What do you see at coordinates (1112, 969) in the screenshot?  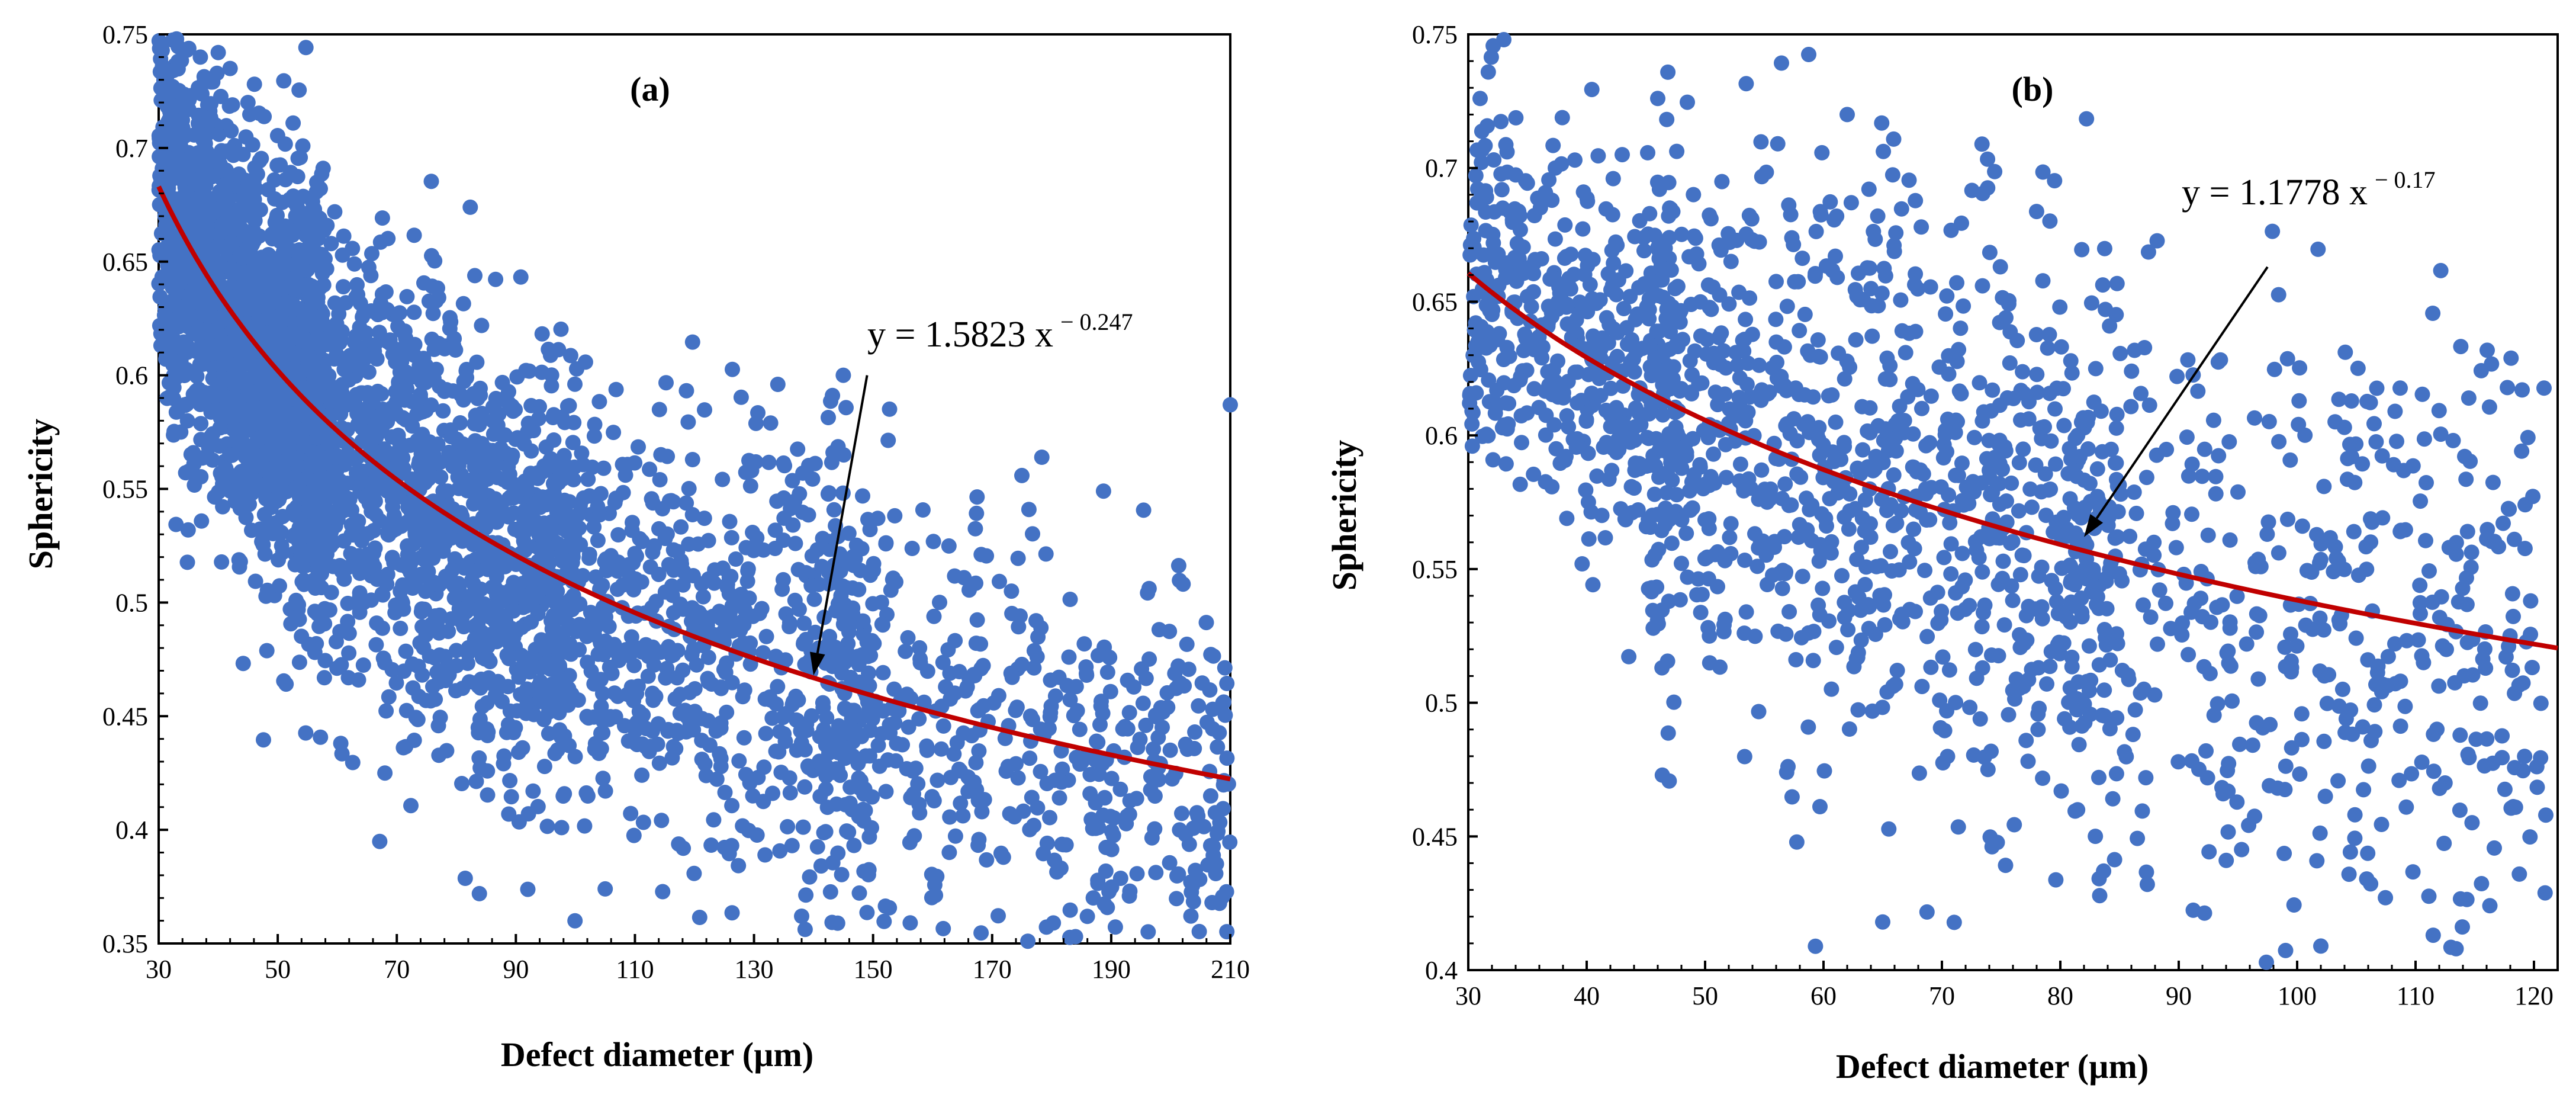 I see `x-tick-label: 190` at bounding box center [1112, 969].